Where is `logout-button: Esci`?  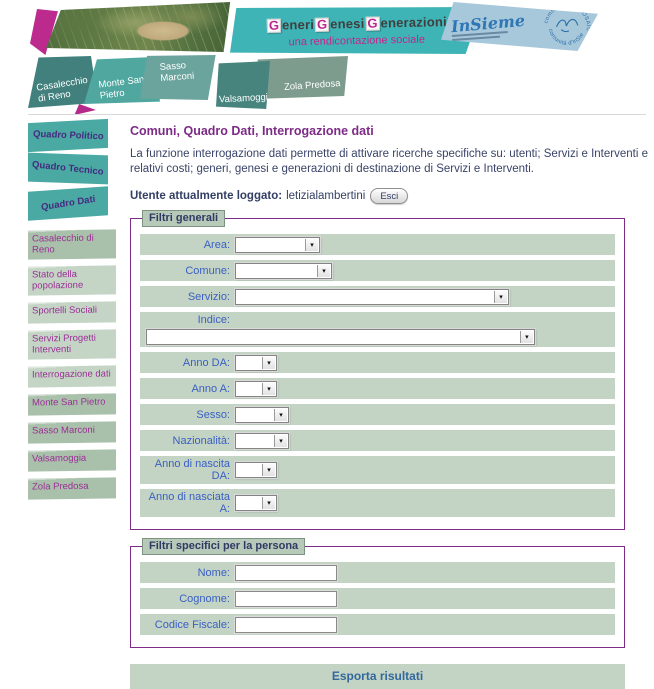 logout-button: Esci is located at coordinates (389, 196).